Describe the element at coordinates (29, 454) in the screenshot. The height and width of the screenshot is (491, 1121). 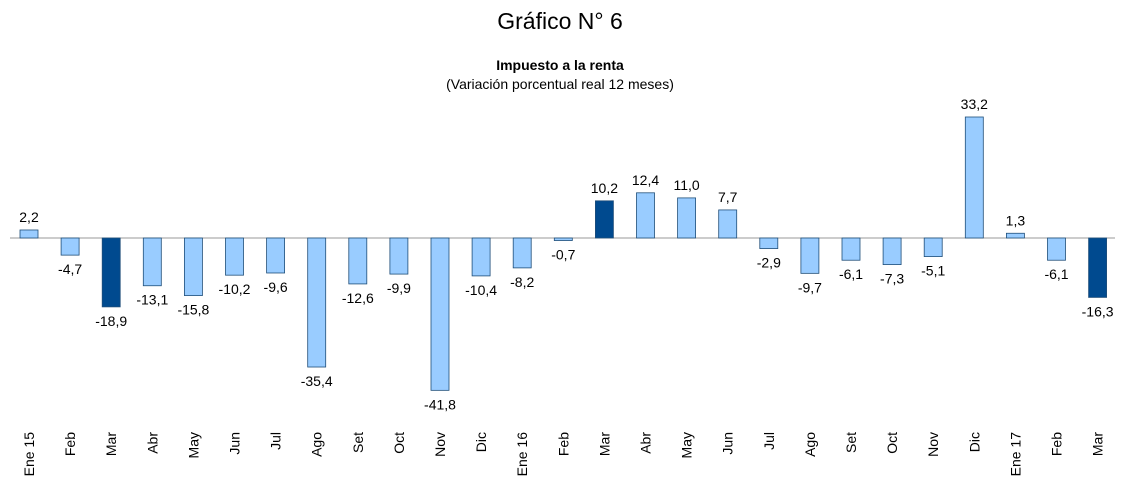
I see `x-tick-label: Ene 15` at that location.